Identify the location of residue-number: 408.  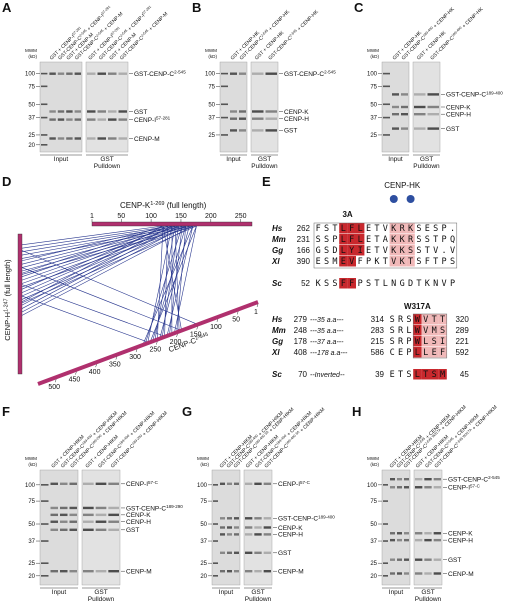
(301, 352).